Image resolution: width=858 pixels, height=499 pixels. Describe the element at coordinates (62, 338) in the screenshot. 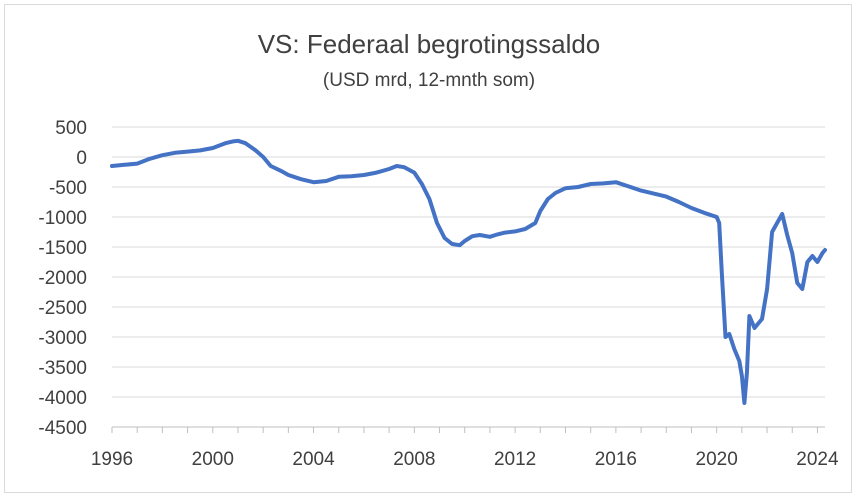

I see `y-tick-label: -3000` at that location.